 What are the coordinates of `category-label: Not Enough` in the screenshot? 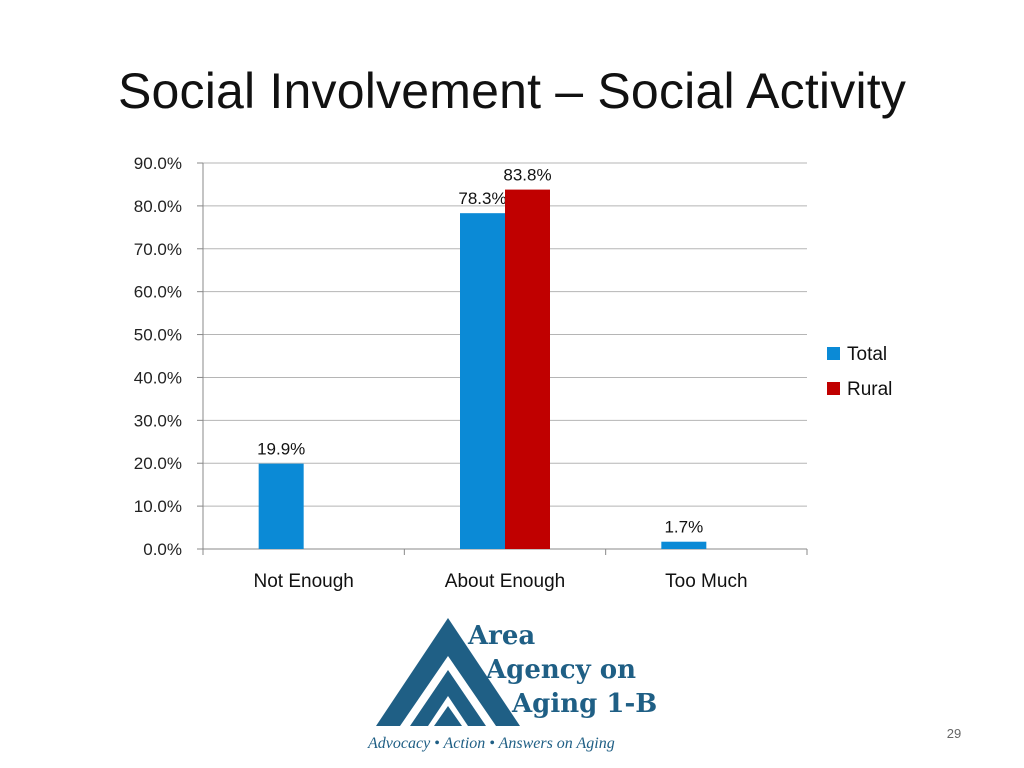 It's located at (303, 581).